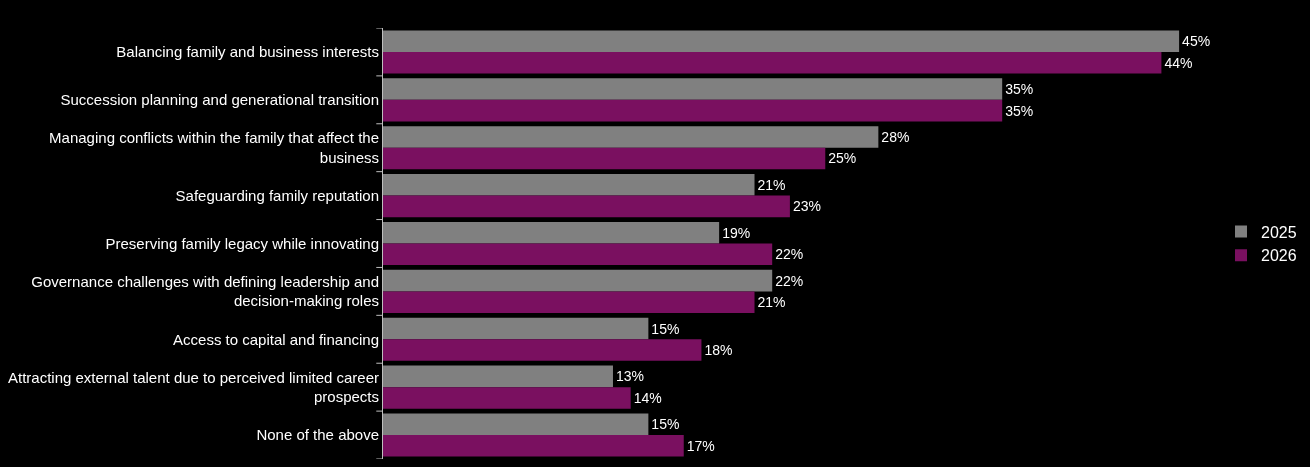 The height and width of the screenshot is (467, 1310). What do you see at coordinates (193, 387) in the screenshot?
I see `y-tick-label: Attracting external talent due to perceived limited career prospects` at bounding box center [193, 387].